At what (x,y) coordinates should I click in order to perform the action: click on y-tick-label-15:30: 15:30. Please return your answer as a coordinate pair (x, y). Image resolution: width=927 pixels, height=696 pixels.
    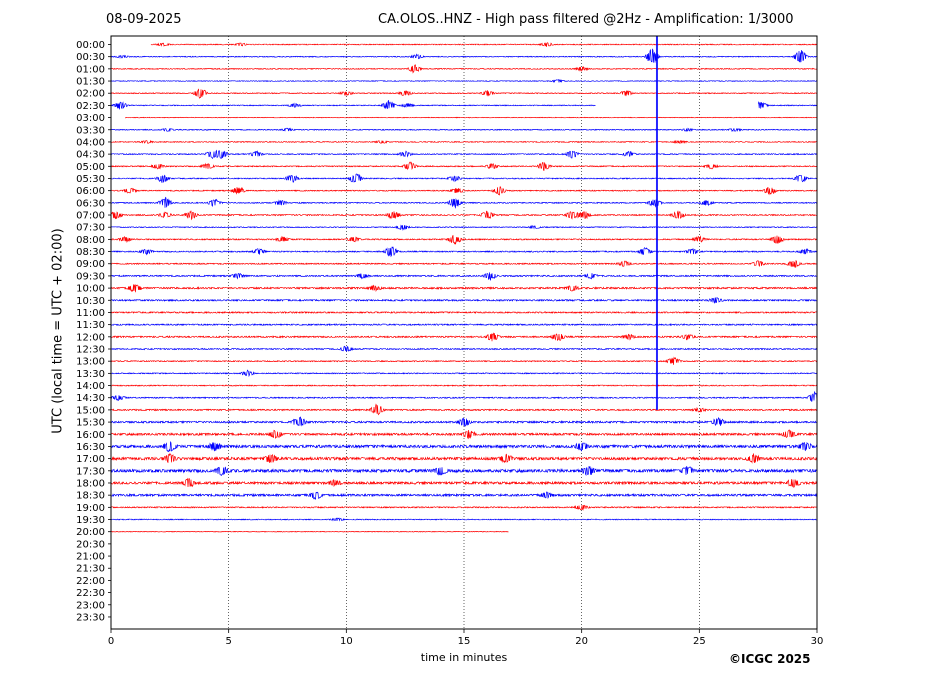
    Looking at the image, I should click on (90, 423).